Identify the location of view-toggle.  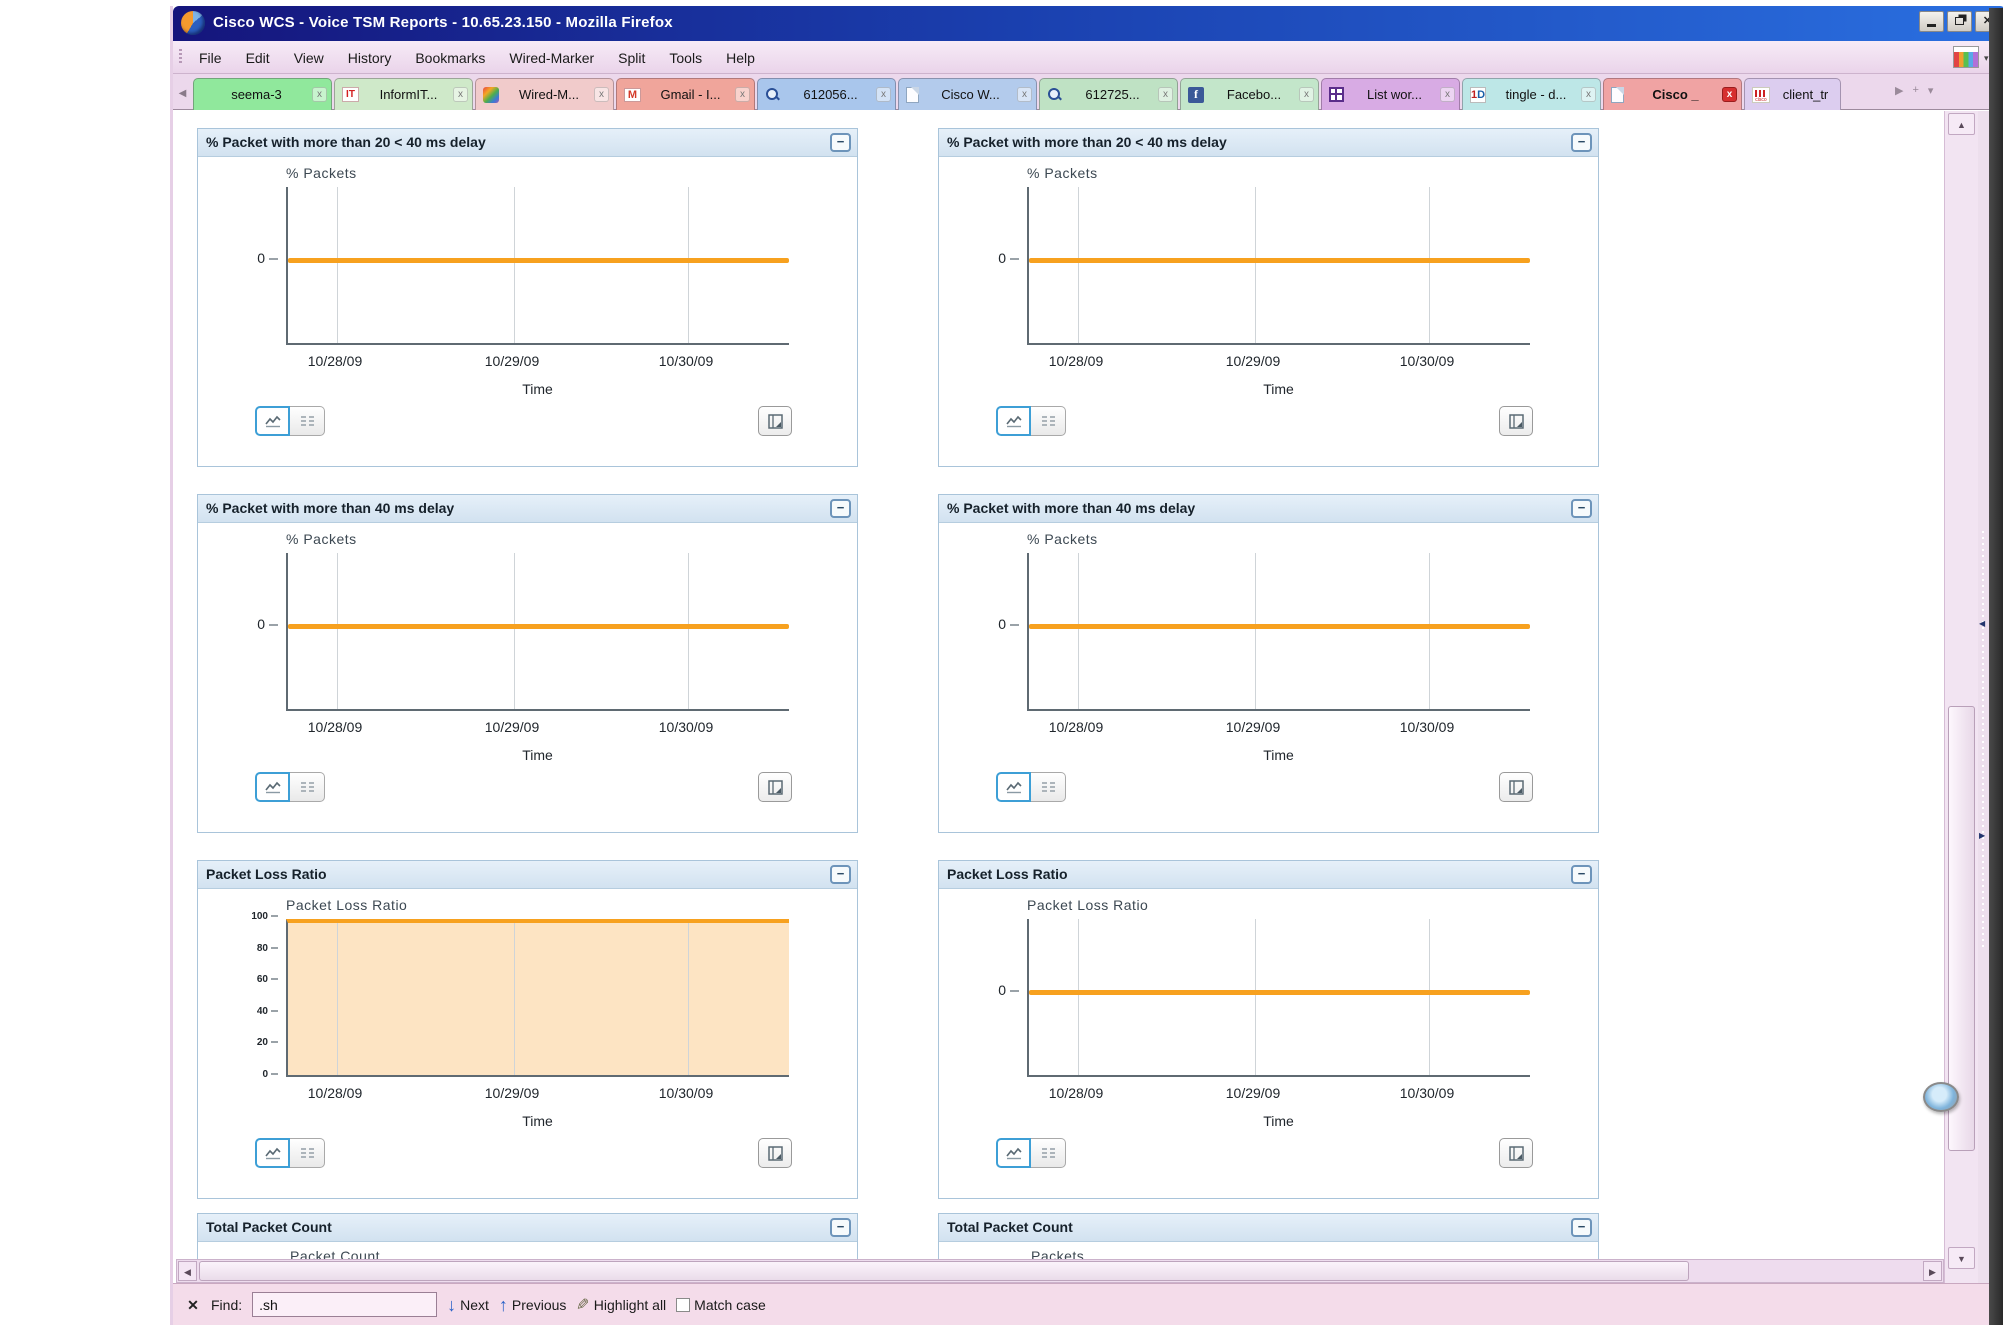
(1031, 421).